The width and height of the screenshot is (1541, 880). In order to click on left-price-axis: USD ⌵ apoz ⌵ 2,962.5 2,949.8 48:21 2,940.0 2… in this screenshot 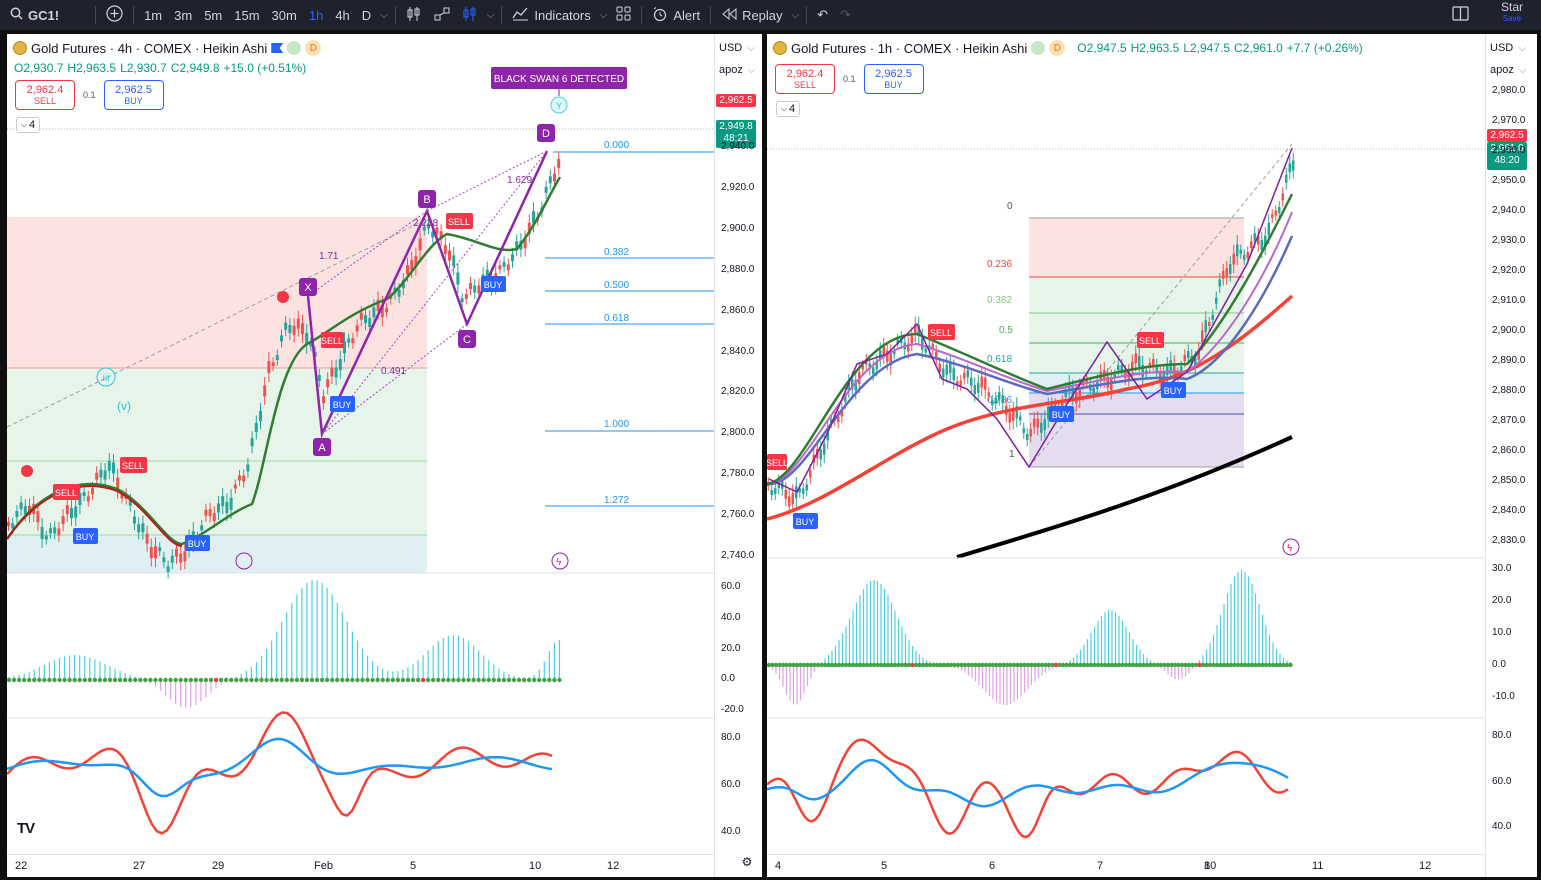, I will do `click(738, 455)`.